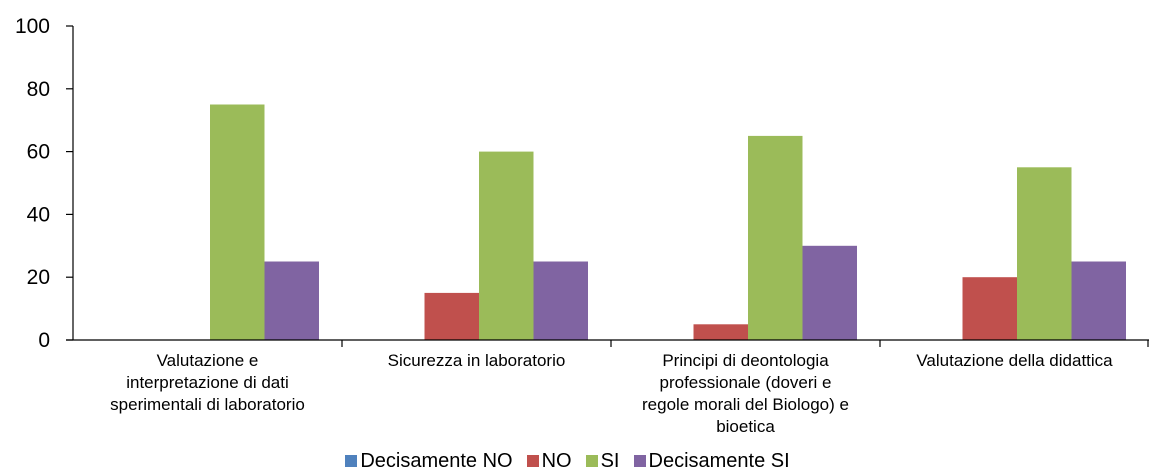 Image resolution: width=1149 pixels, height=472 pixels. I want to click on y-tick-label-1: 0, so click(44, 340).